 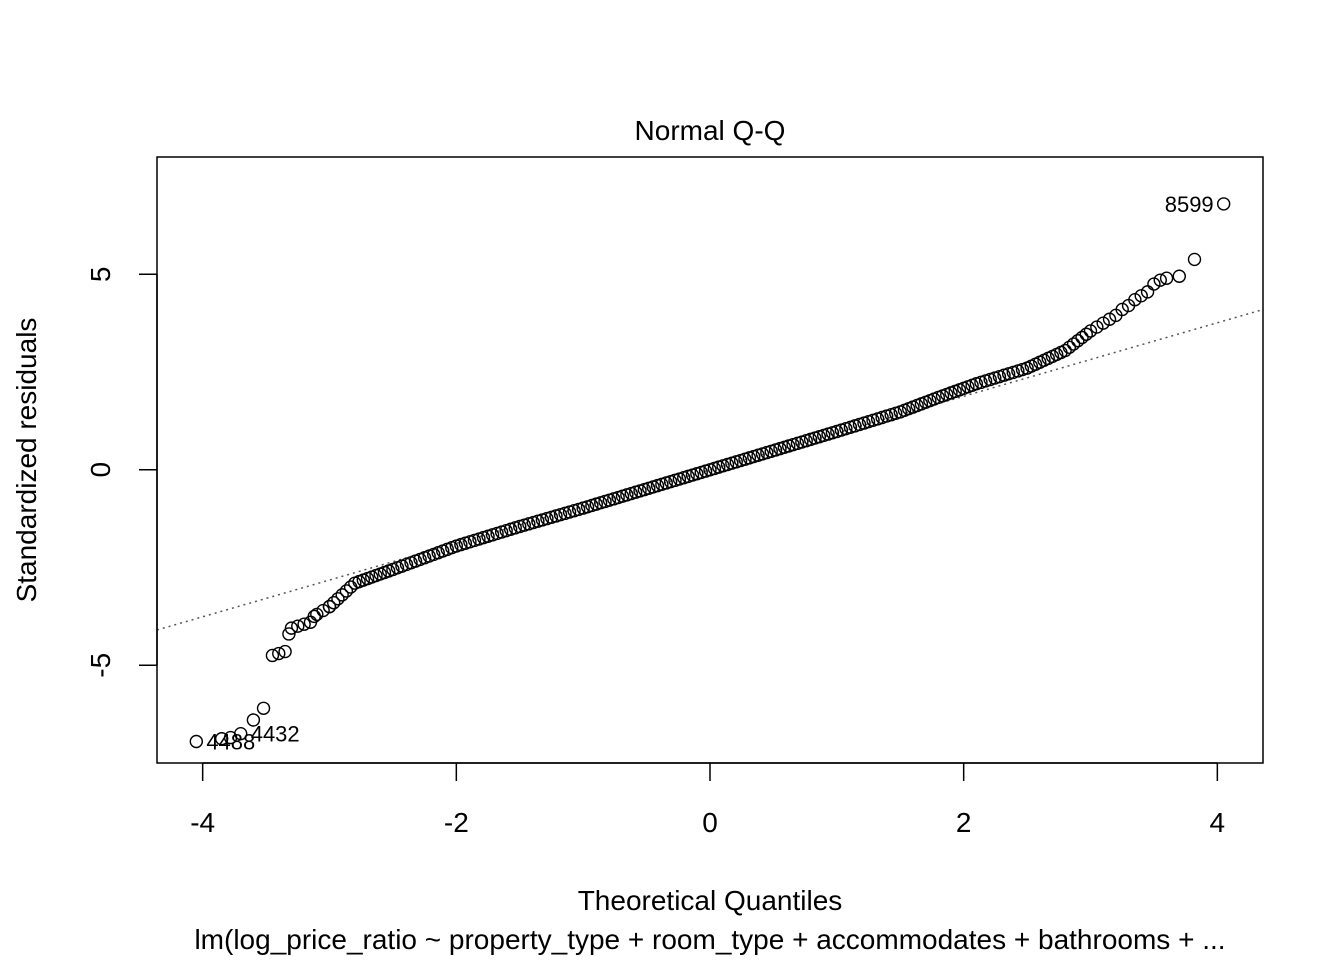 I want to click on y-tick-label: -5, so click(x=100, y=665).